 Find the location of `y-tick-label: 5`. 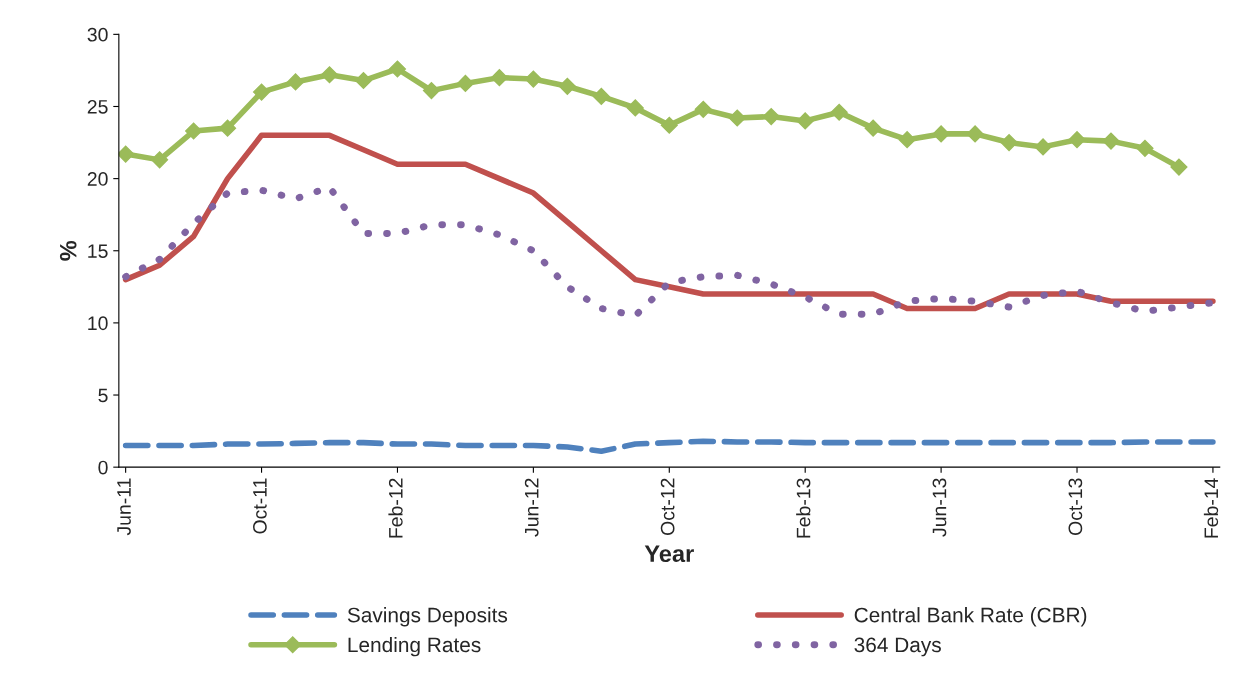

y-tick-label: 5 is located at coordinates (103, 395).